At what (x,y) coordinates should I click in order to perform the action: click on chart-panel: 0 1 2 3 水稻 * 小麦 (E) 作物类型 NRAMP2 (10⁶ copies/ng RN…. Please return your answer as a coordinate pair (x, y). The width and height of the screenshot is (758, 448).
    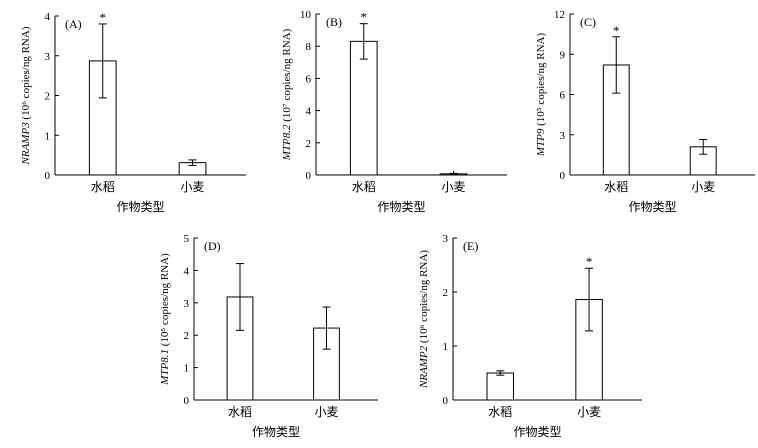
    Looking at the image, I should click on (530, 336).